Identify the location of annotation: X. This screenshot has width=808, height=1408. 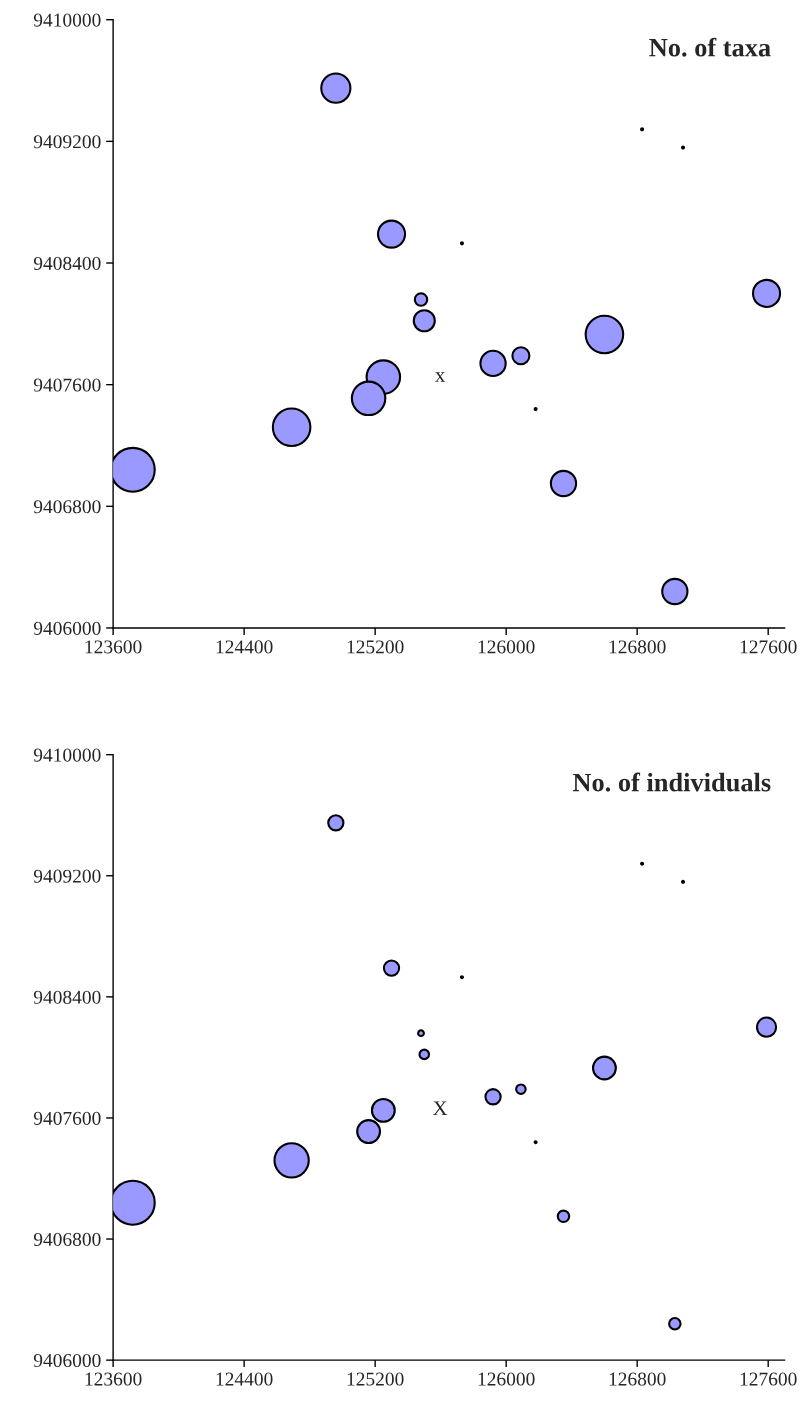
(440, 1108).